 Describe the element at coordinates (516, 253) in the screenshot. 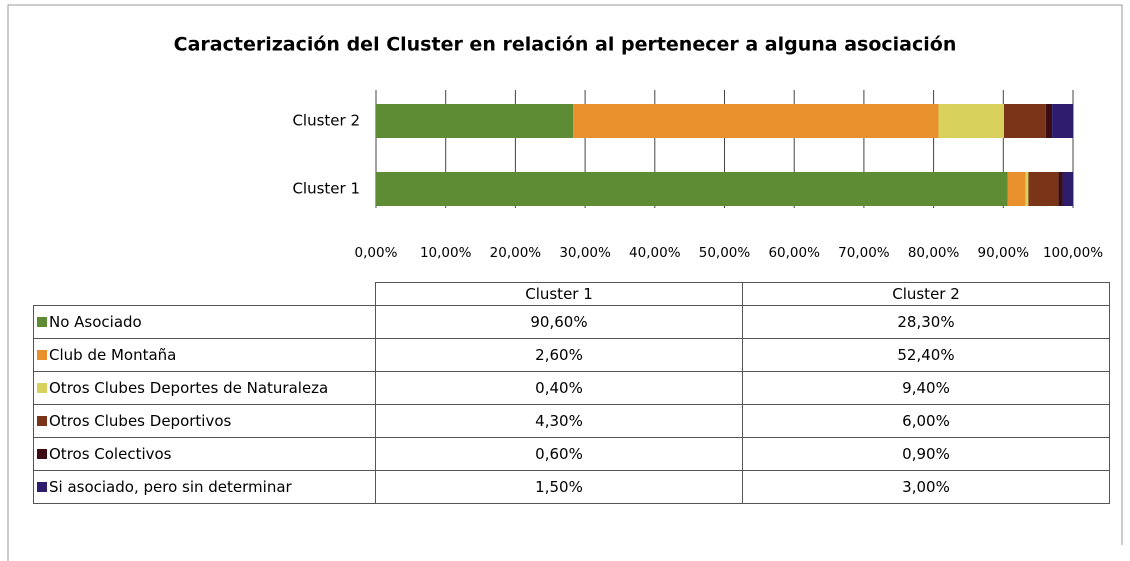

I see `x-tick-label: 20,00%` at that location.